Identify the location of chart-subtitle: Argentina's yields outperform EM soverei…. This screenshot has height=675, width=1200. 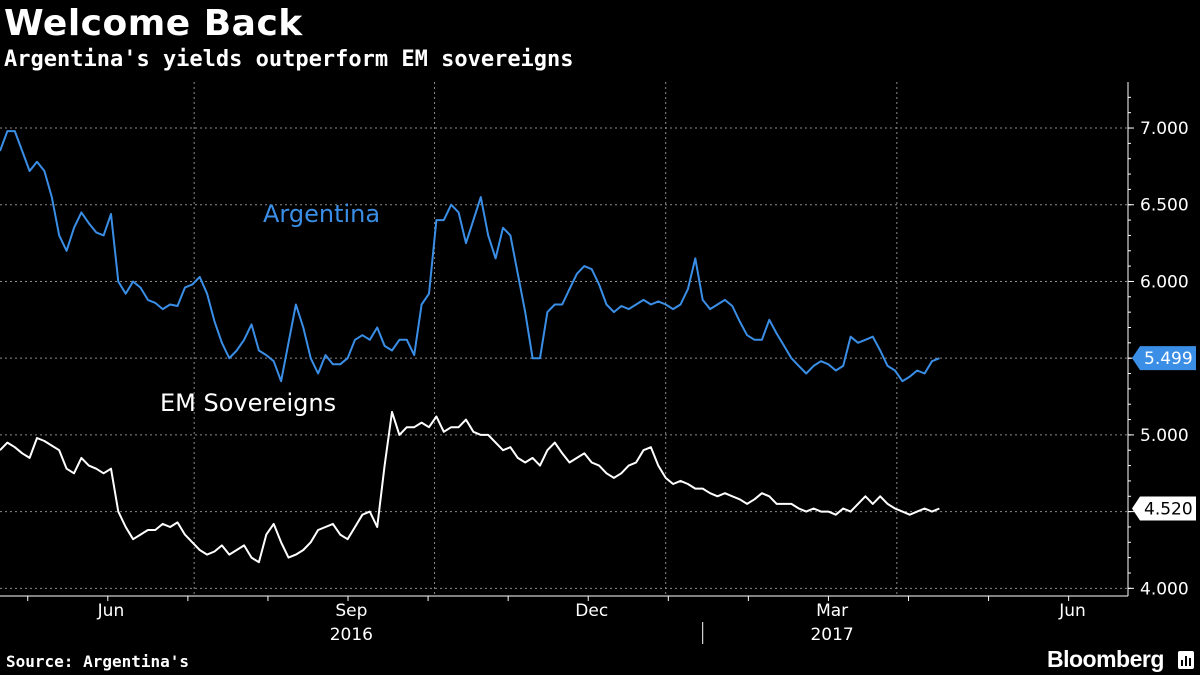
(289, 59).